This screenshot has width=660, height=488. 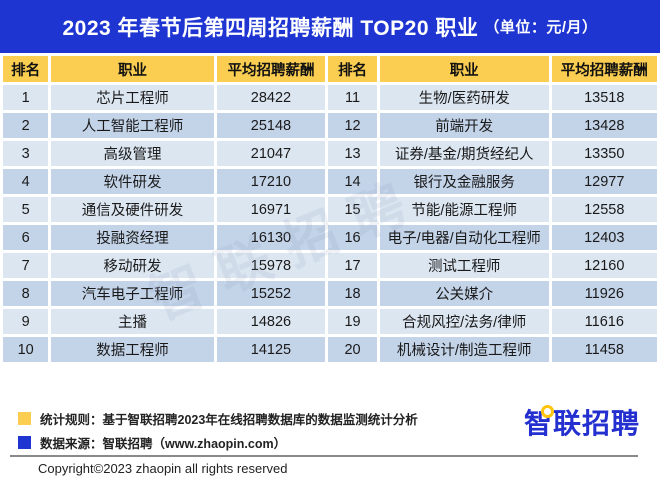 I want to click on job-cell: 通信及硬件研发, so click(x=132, y=209).